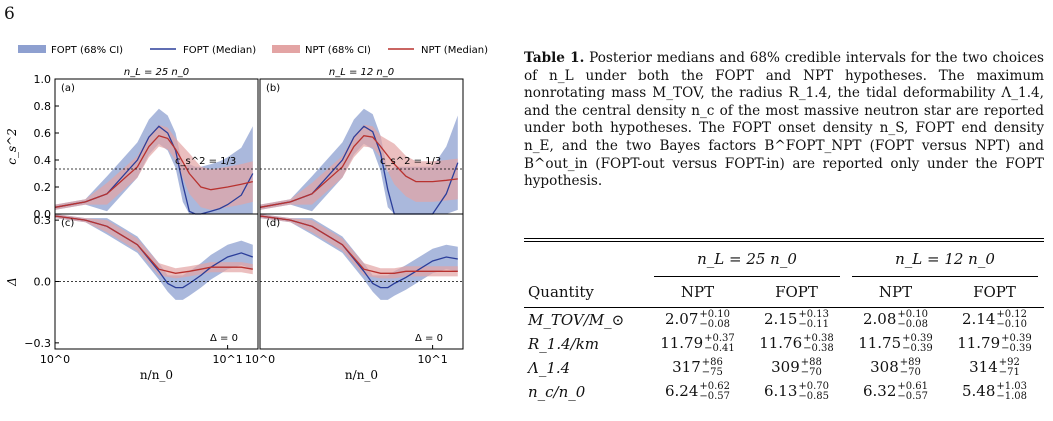 The height and width of the screenshot is (421, 1053). I want to click on panel-frame, so click(361, 281).